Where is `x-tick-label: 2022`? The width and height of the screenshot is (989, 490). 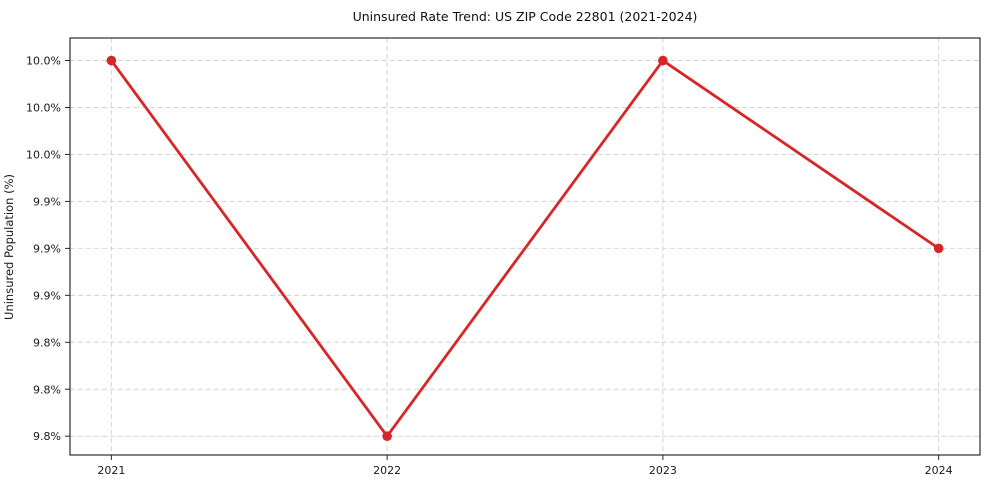
x-tick-label: 2022 is located at coordinates (387, 470).